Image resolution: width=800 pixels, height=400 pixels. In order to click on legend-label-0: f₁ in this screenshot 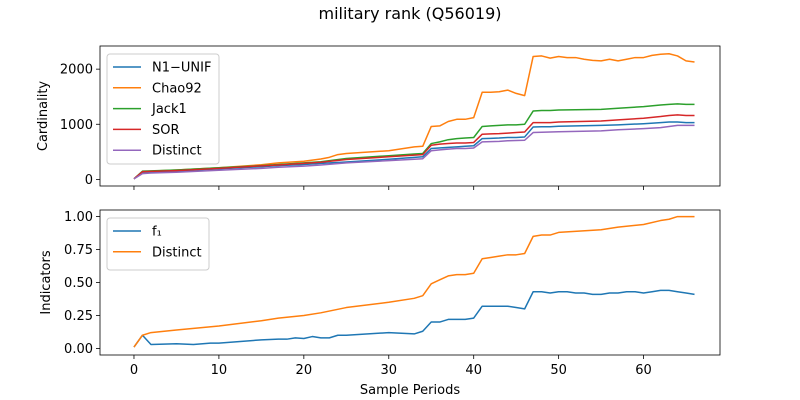, I will do `click(157, 232)`.